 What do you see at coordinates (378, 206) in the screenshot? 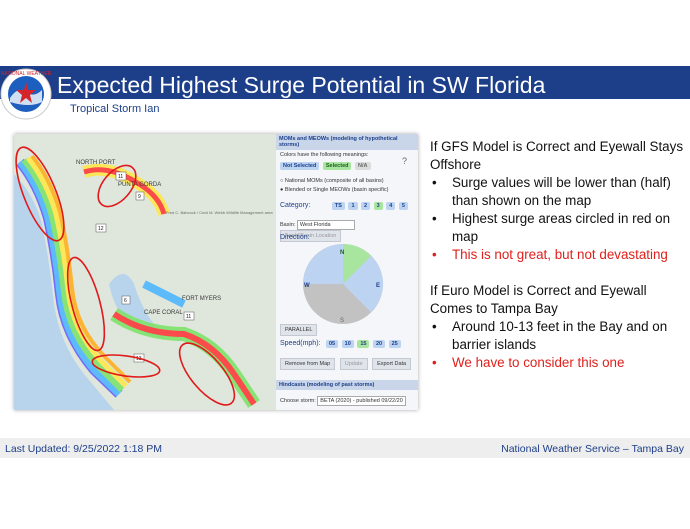
I see `category-3: 3` at bounding box center [378, 206].